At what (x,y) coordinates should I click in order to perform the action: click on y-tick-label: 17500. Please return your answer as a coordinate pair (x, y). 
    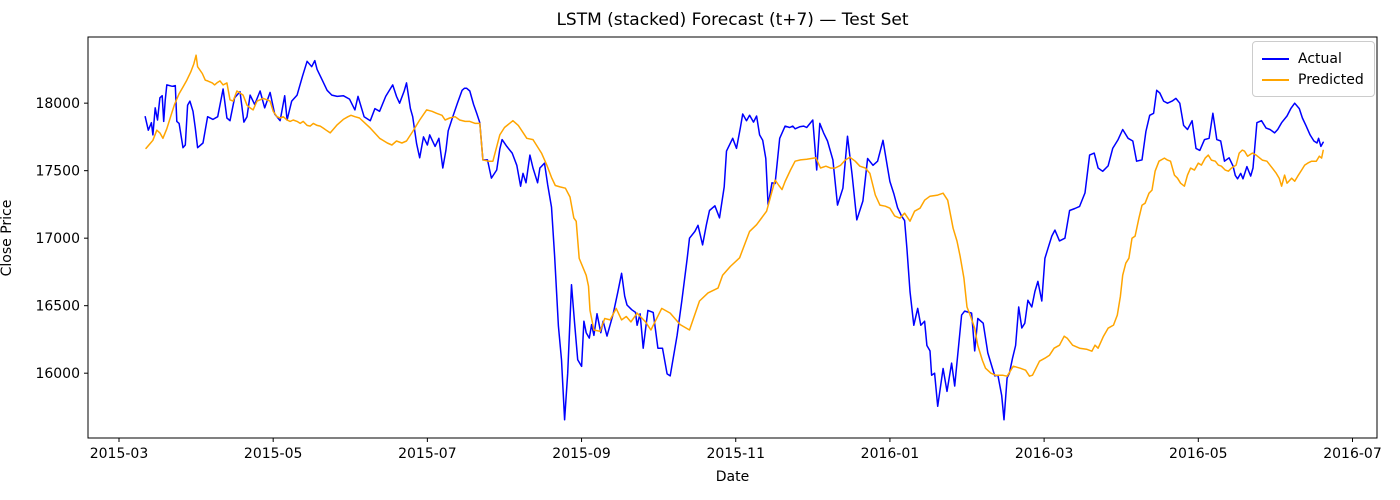
    Looking at the image, I should click on (57, 172).